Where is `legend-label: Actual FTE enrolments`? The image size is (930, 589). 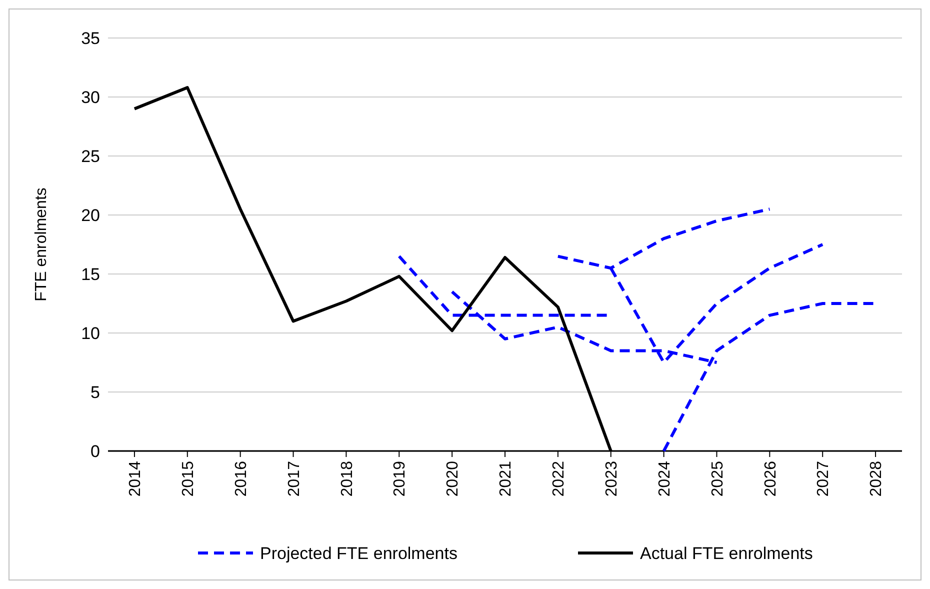 legend-label: Actual FTE enrolments is located at coordinates (726, 553).